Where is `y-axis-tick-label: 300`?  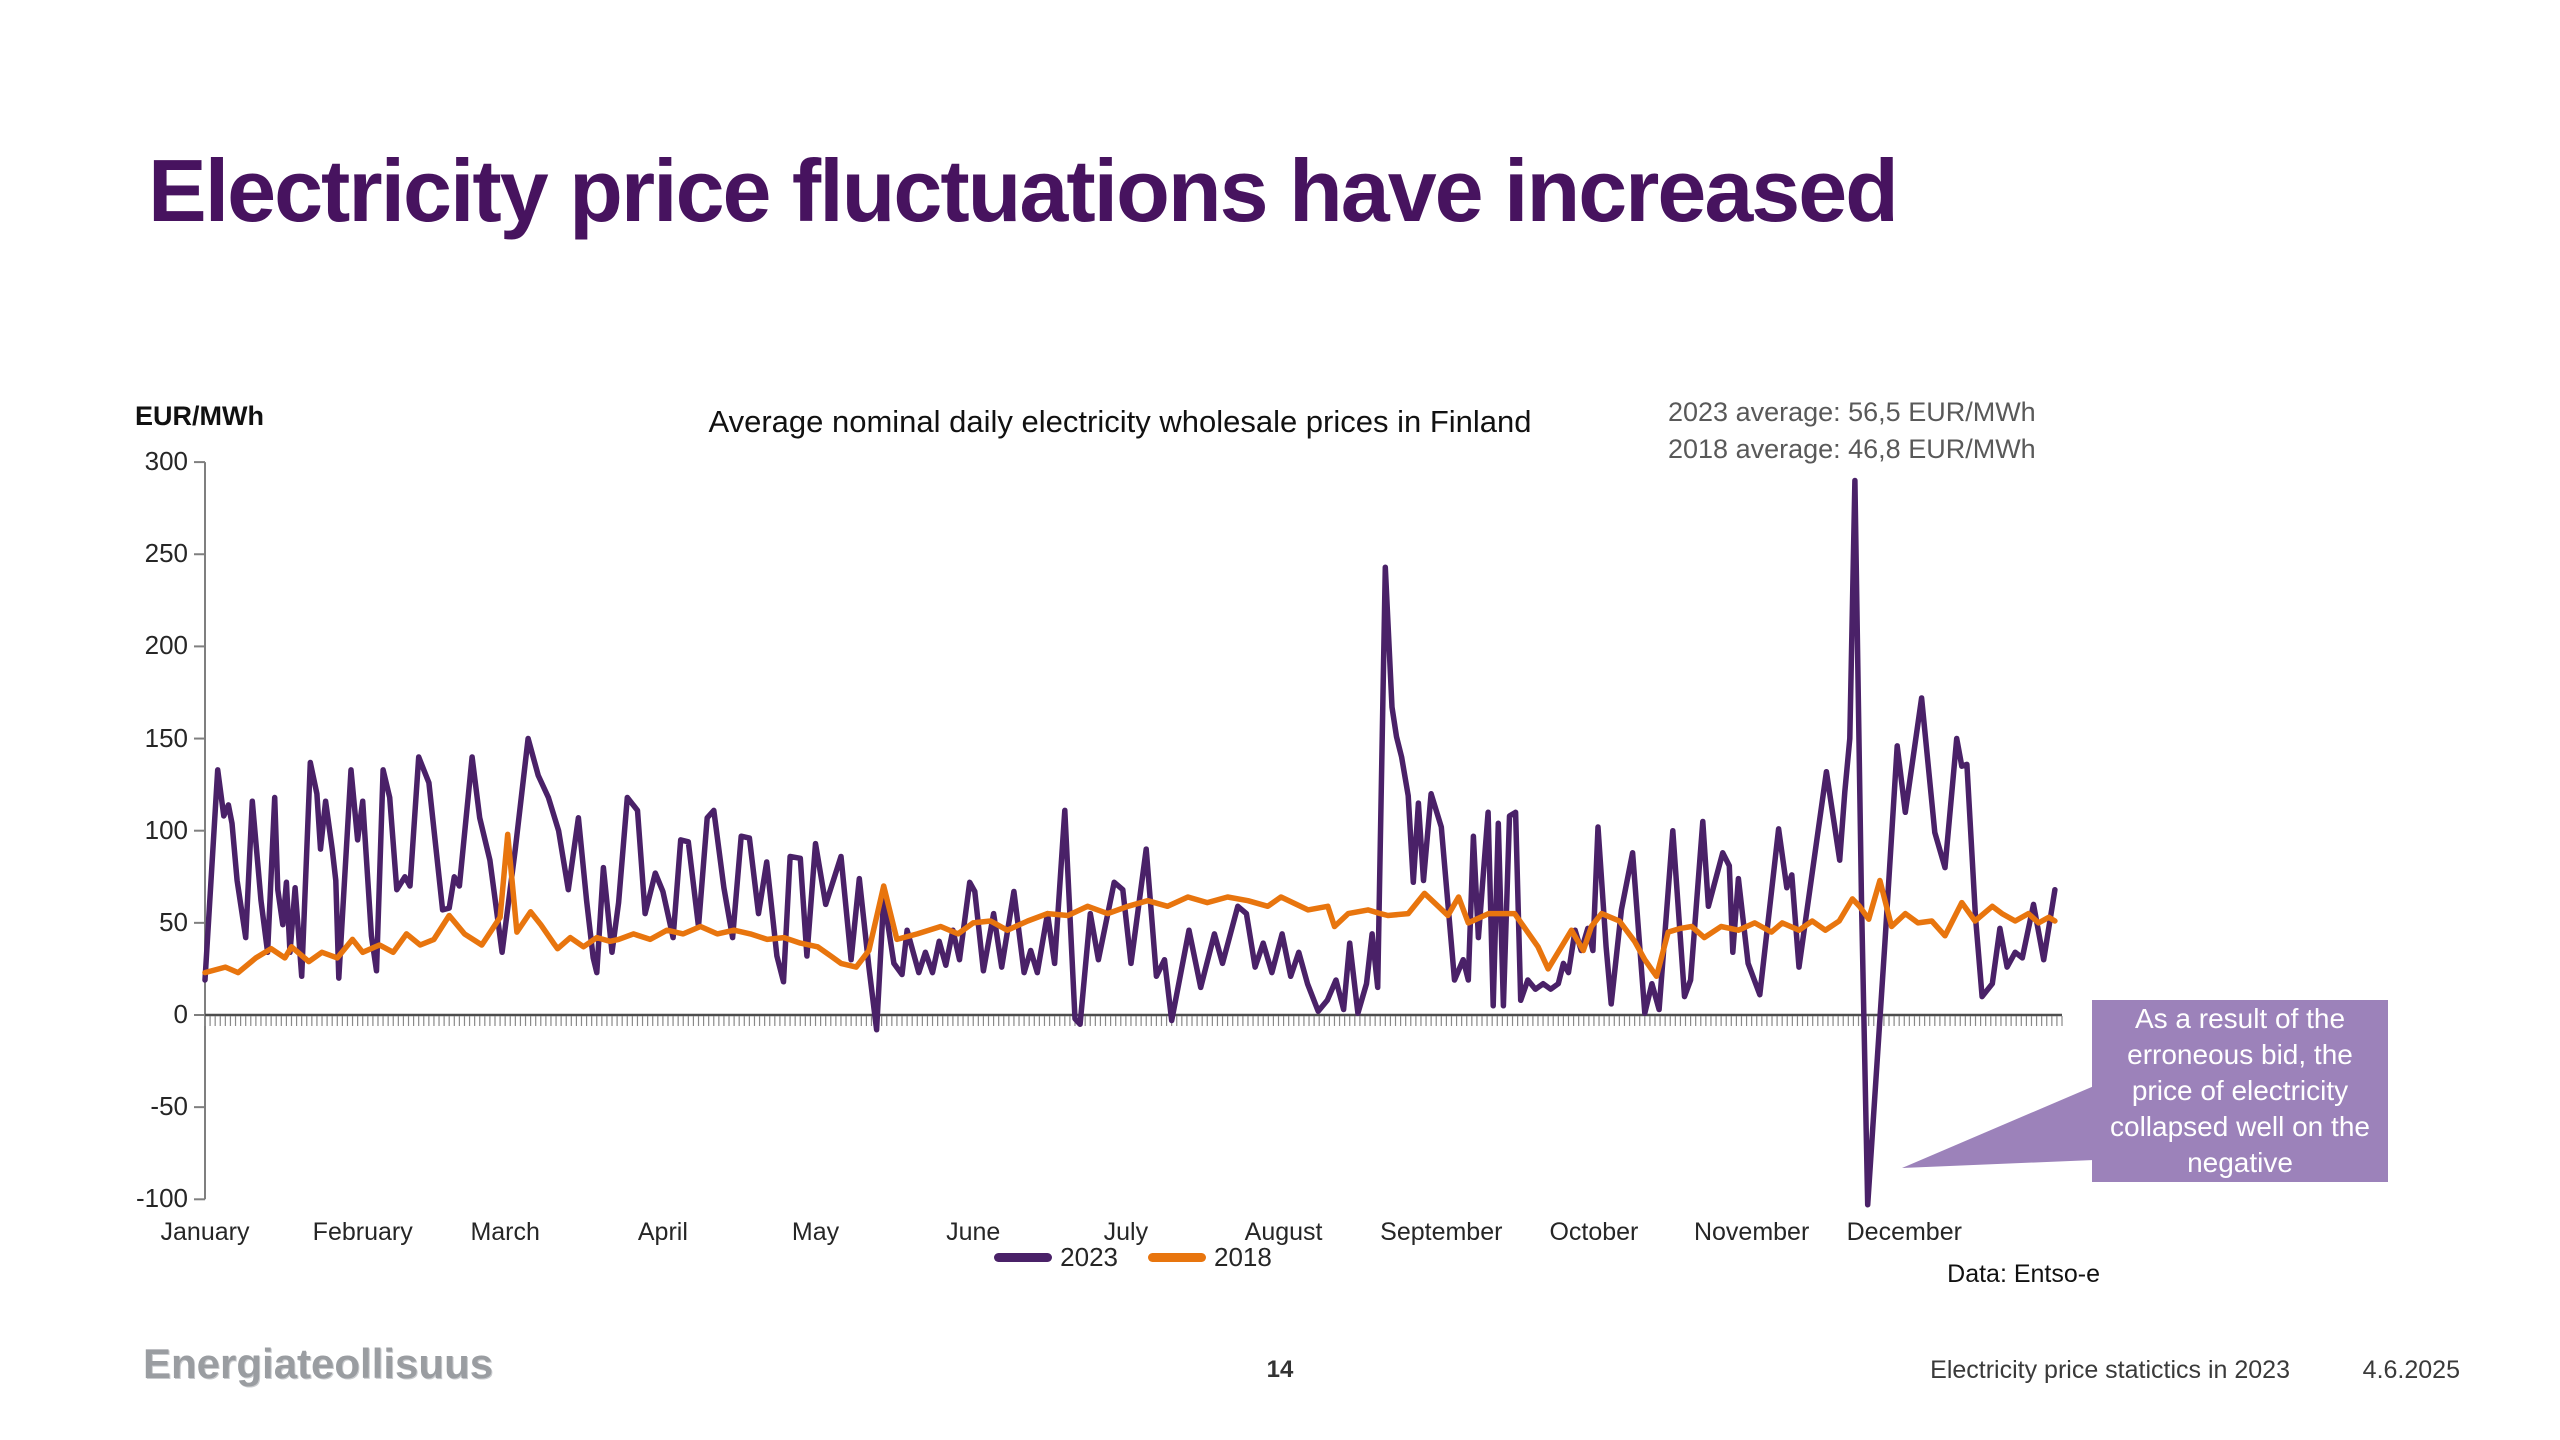 y-axis-tick-label: 300 is located at coordinates (166, 461).